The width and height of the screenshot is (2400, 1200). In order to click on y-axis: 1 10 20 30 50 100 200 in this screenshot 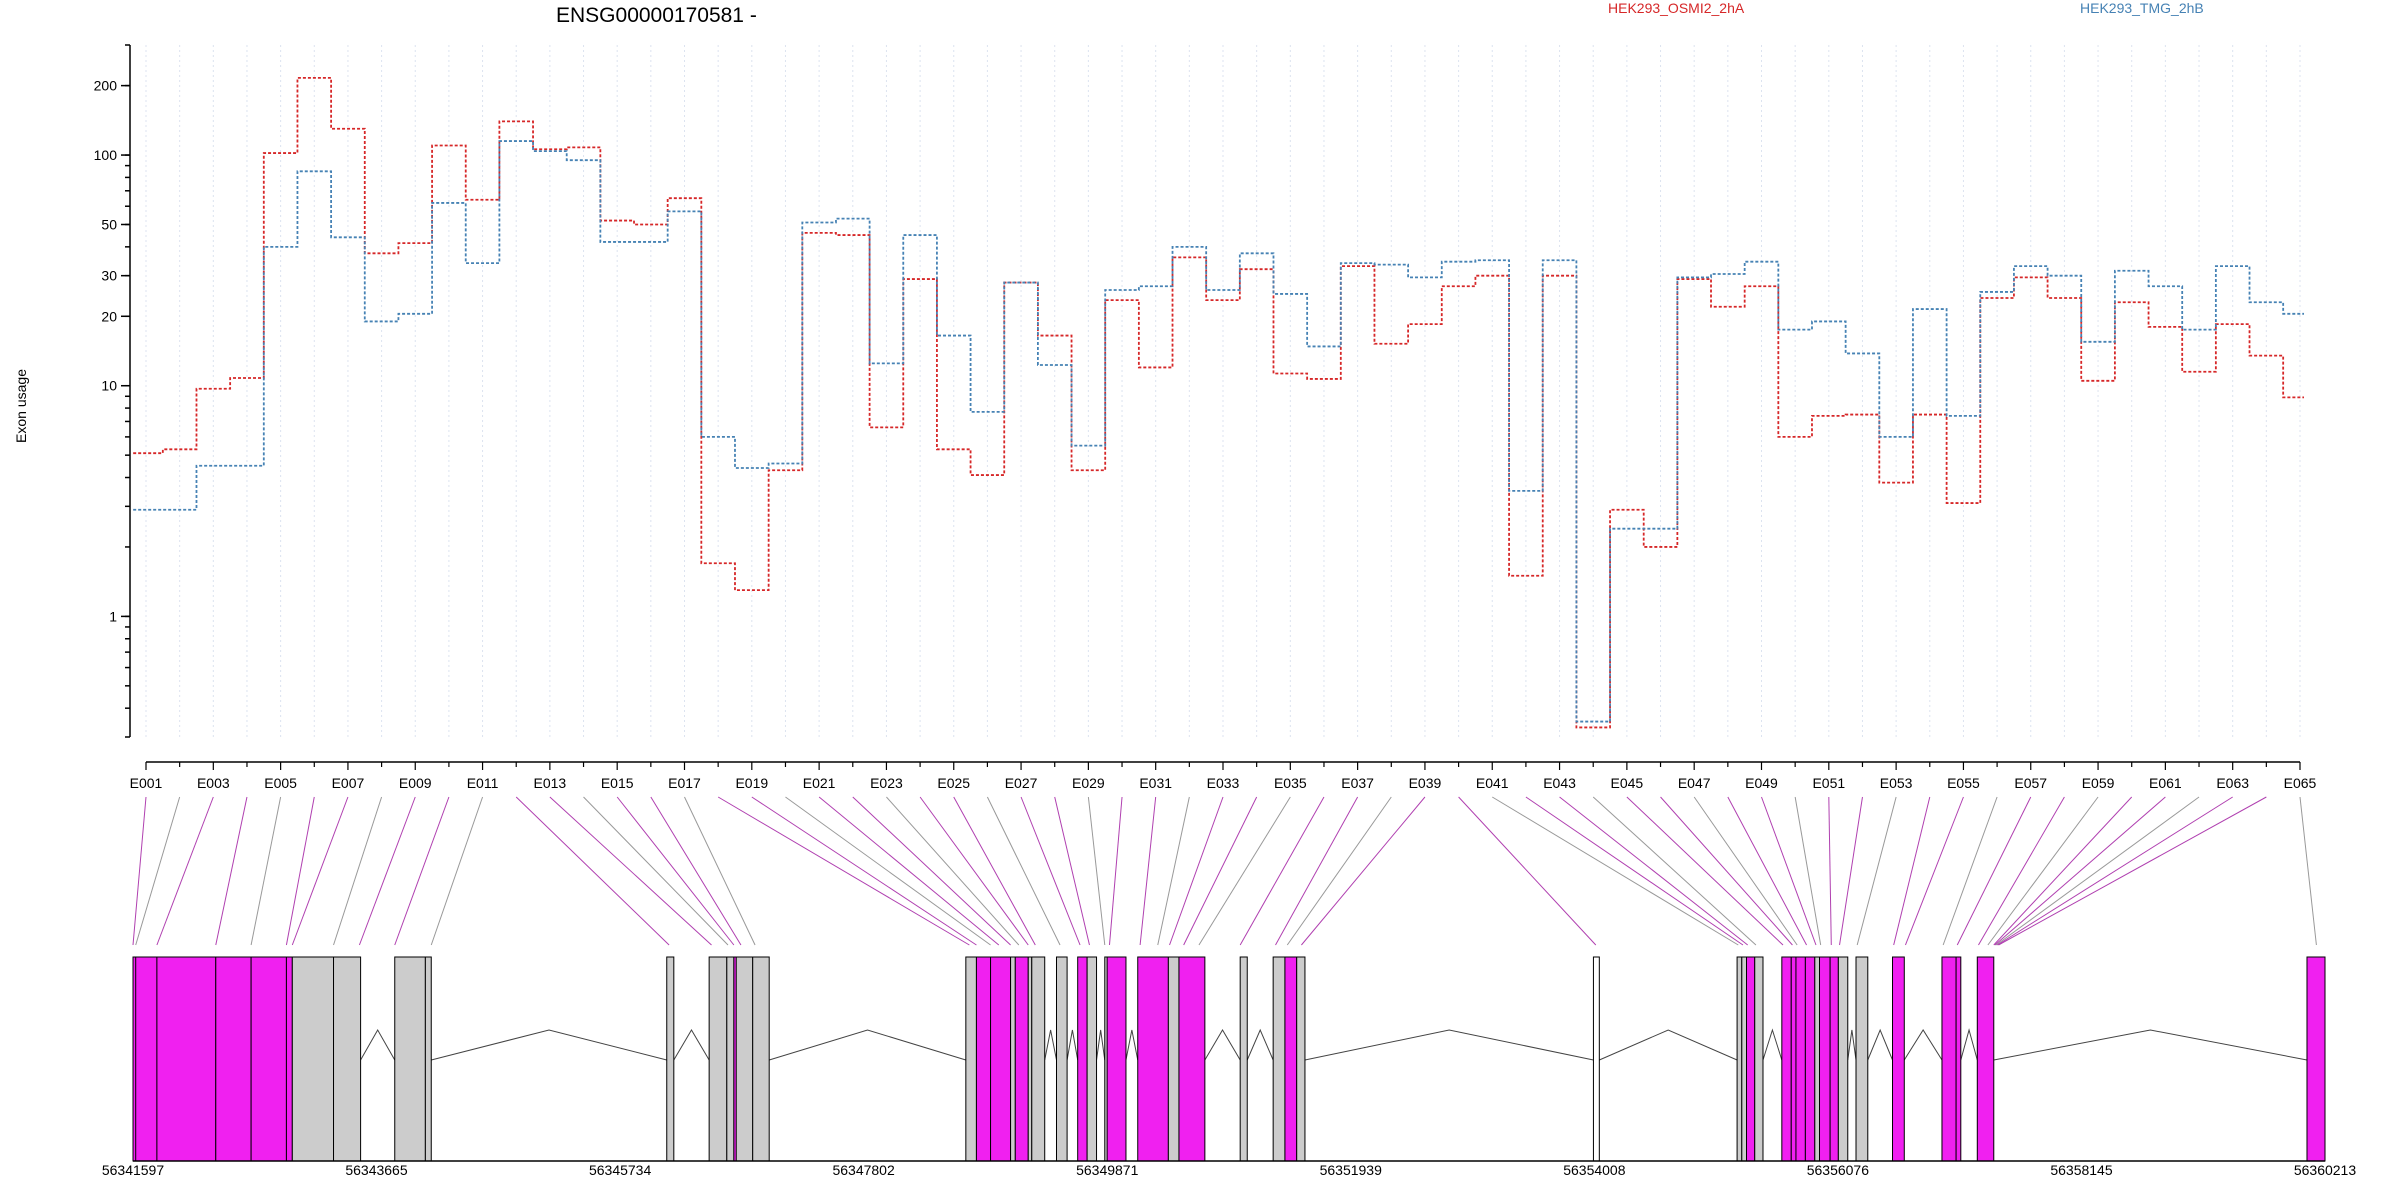, I will do `click(112, 391)`.